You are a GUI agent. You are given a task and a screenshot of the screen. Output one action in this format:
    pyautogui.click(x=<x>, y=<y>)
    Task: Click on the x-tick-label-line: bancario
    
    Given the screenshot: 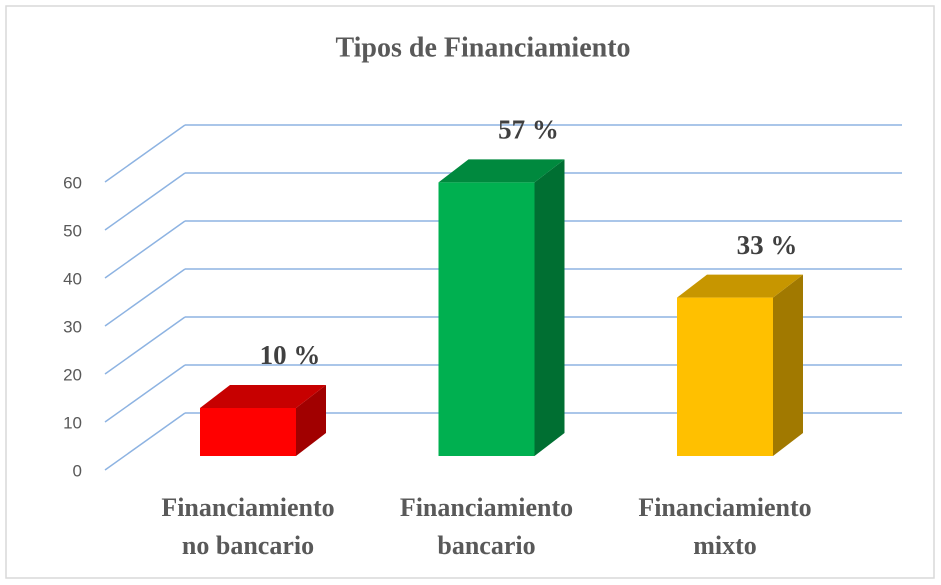 What is the action you would take?
    pyautogui.click(x=486, y=545)
    